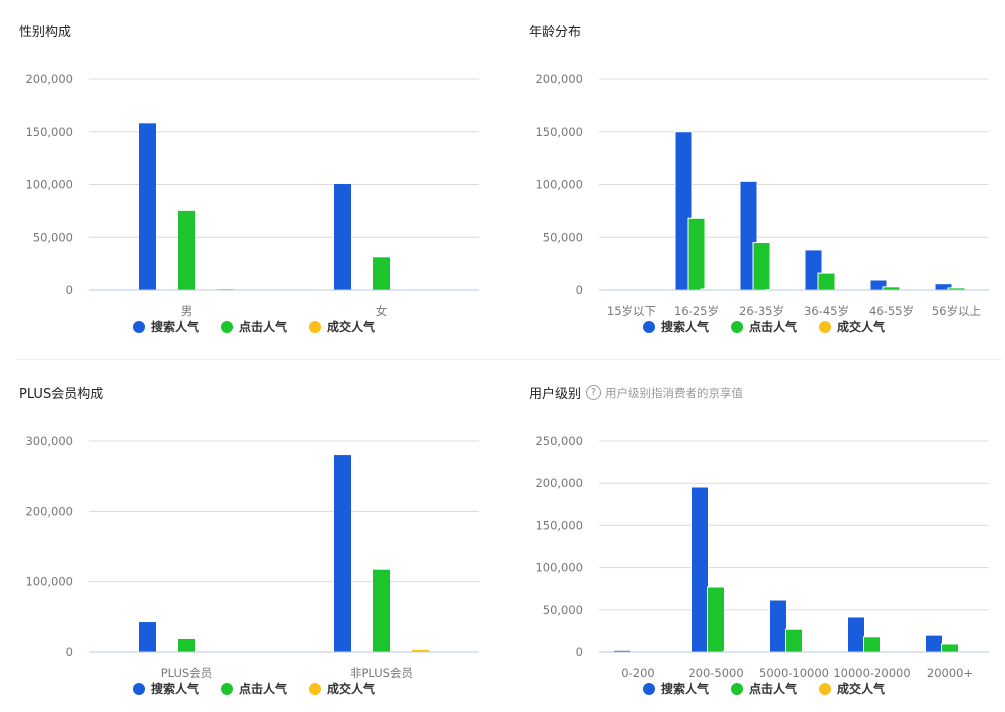  I want to click on chart-title: PLUS会员构成, so click(61, 394).